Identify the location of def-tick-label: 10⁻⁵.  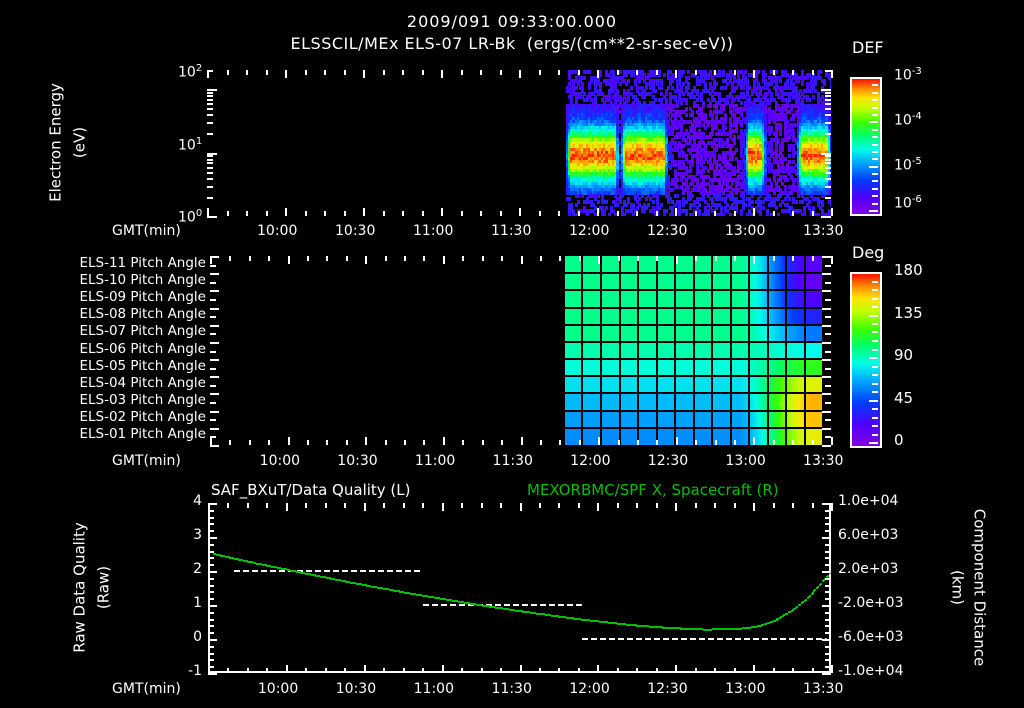
(908, 165).